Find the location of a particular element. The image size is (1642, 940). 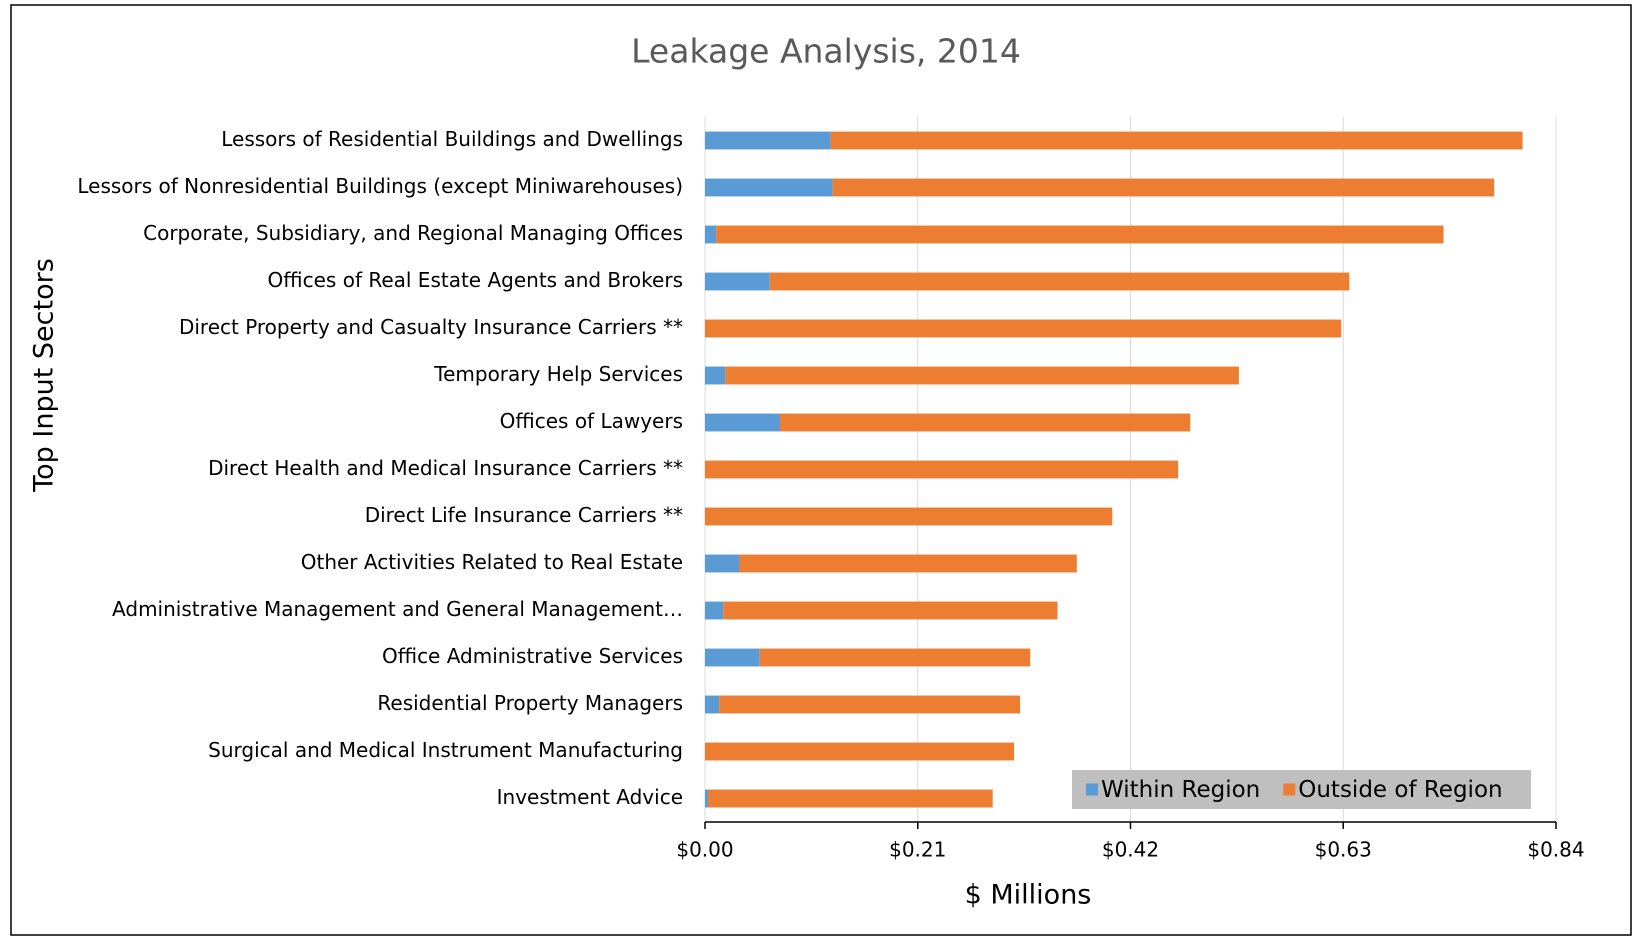

x-tick-label: $0.21 is located at coordinates (917, 850).